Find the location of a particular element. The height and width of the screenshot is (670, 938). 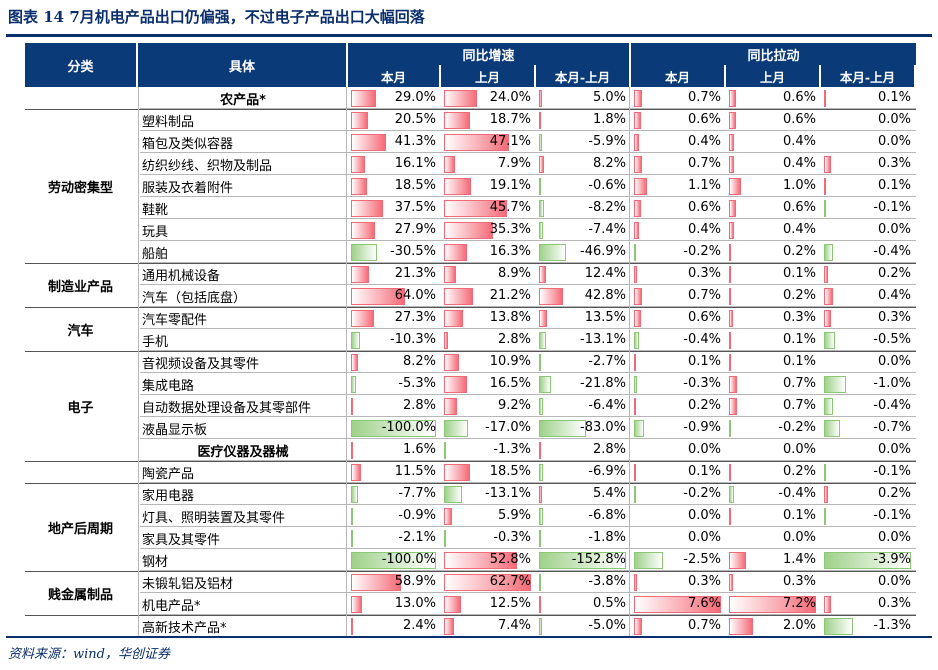

cell-value: -5.9% is located at coordinates (607, 141).